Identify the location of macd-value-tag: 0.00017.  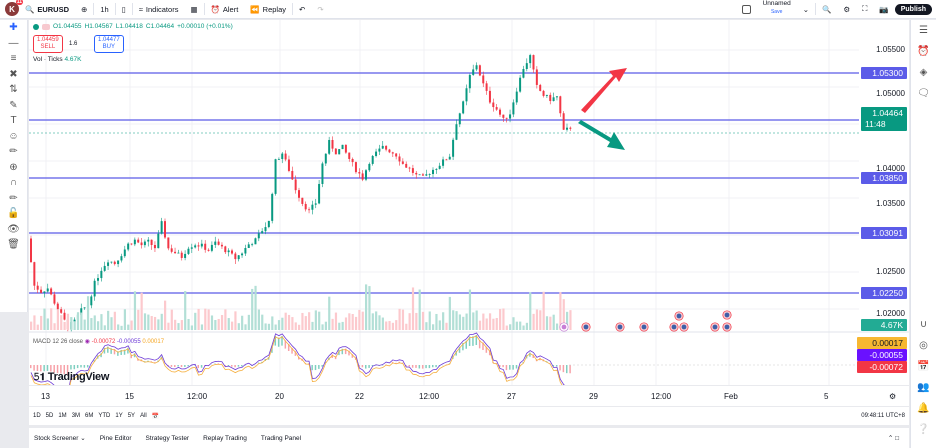
(882, 343).